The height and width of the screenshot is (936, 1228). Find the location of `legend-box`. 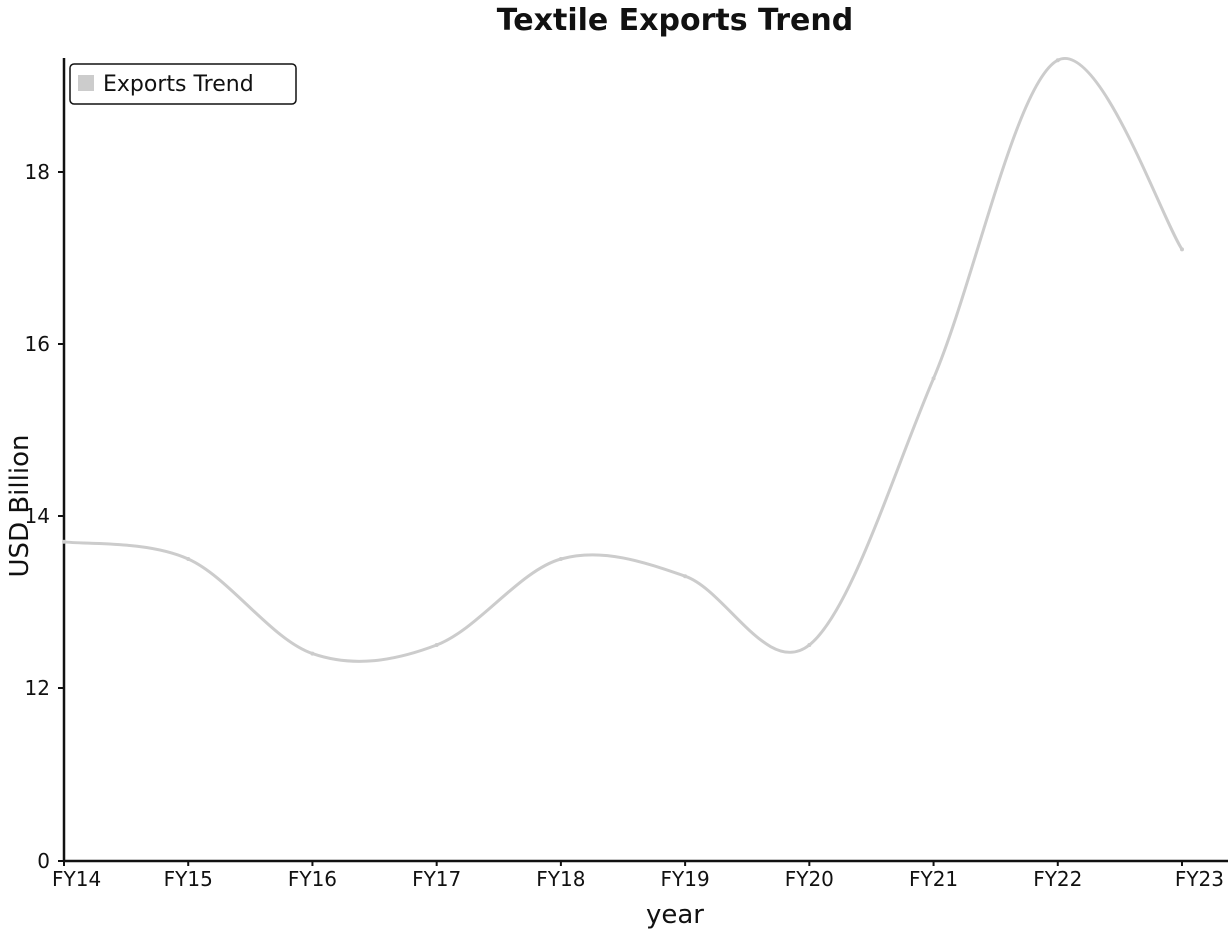

legend-box is located at coordinates (183, 84).